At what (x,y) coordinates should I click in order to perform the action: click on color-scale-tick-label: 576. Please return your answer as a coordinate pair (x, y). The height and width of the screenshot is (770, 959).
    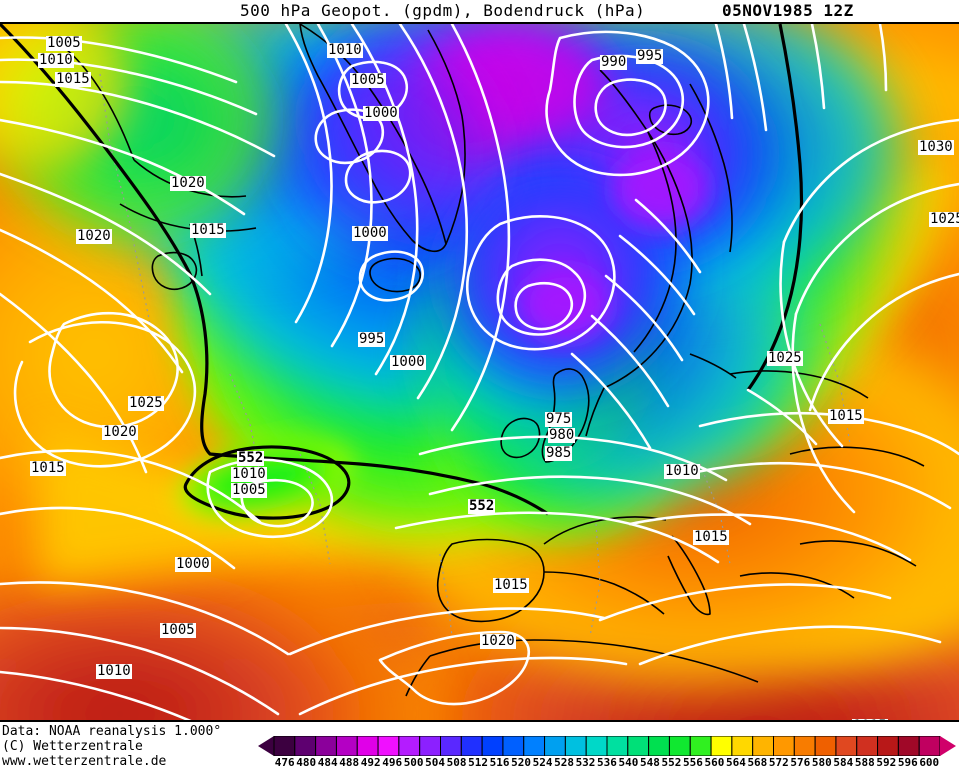
    Looking at the image, I should click on (800, 762).